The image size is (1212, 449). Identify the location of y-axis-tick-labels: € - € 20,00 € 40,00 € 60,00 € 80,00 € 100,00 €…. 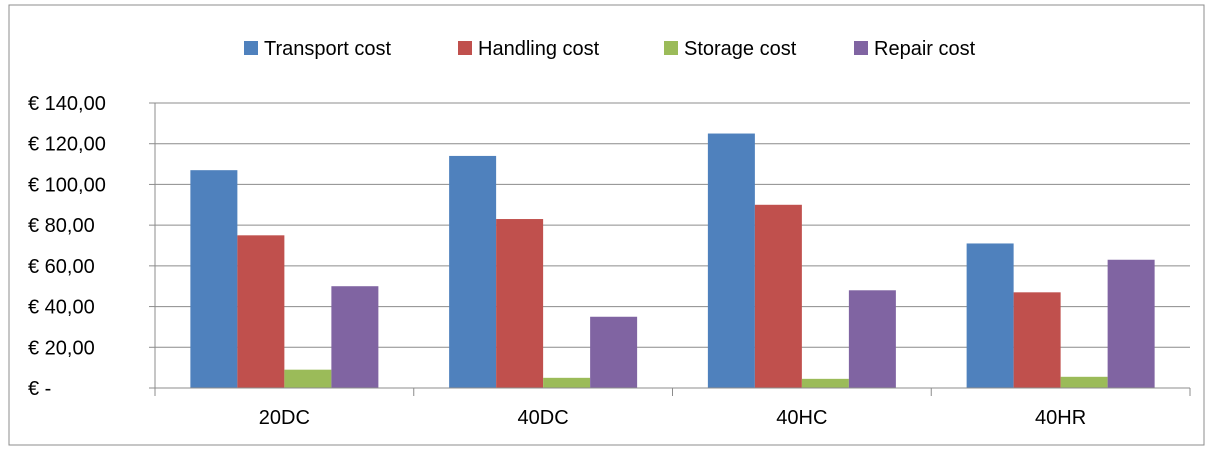
(67, 246).